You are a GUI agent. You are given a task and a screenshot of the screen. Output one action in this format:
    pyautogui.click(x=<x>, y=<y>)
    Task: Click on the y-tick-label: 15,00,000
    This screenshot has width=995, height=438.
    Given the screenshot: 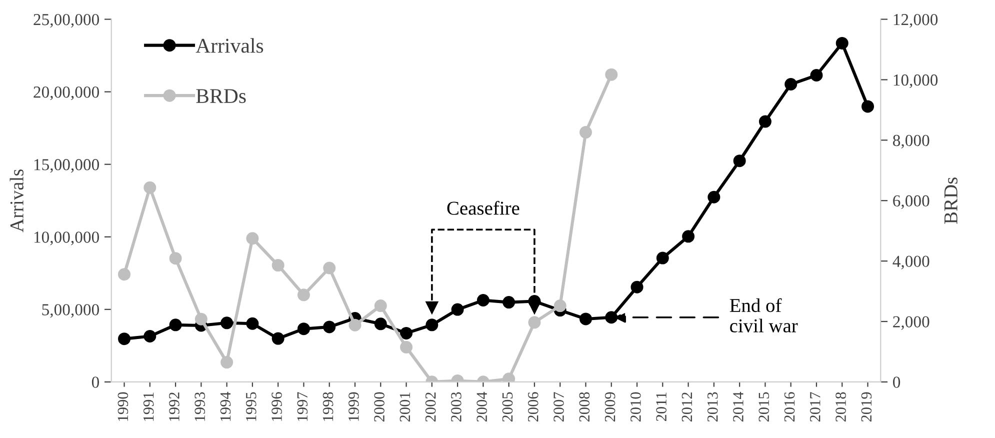 What is the action you would take?
    pyautogui.click(x=66, y=166)
    